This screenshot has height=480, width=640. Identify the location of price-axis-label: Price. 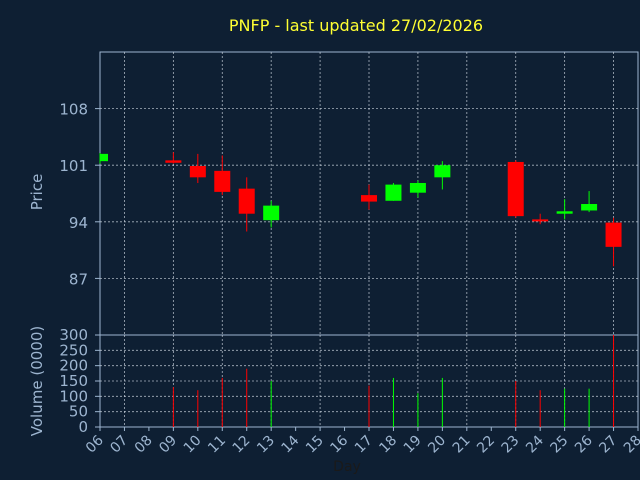
(37, 192).